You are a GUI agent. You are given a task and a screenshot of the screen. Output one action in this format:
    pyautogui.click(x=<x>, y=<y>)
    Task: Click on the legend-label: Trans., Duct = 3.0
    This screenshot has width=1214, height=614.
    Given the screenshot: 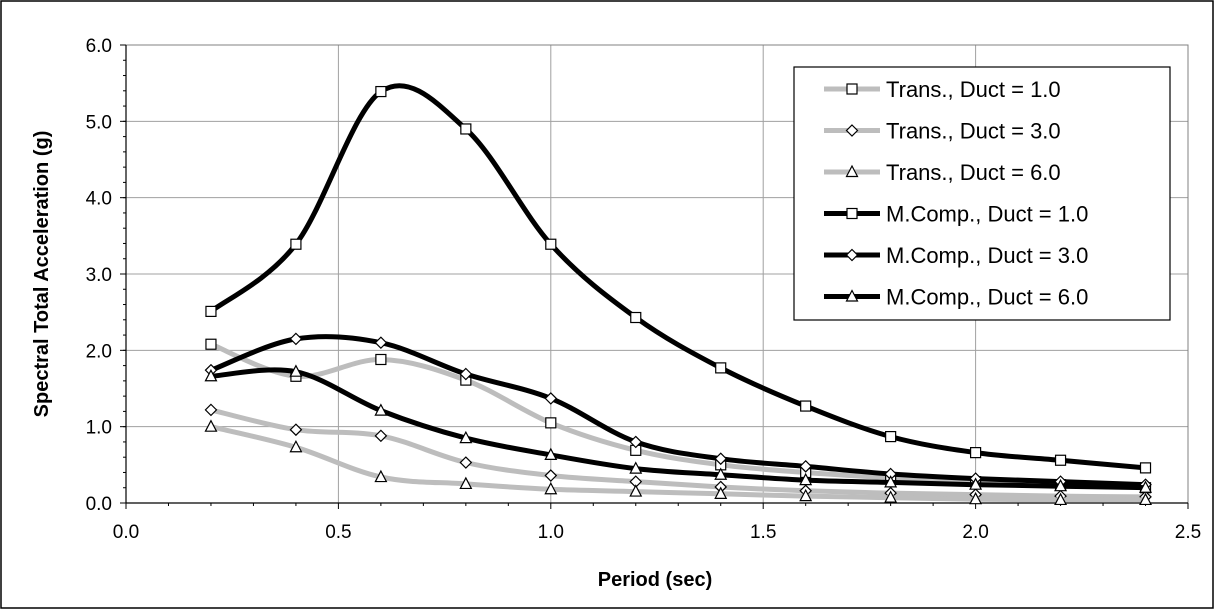 What is the action you would take?
    pyautogui.click(x=973, y=131)
    